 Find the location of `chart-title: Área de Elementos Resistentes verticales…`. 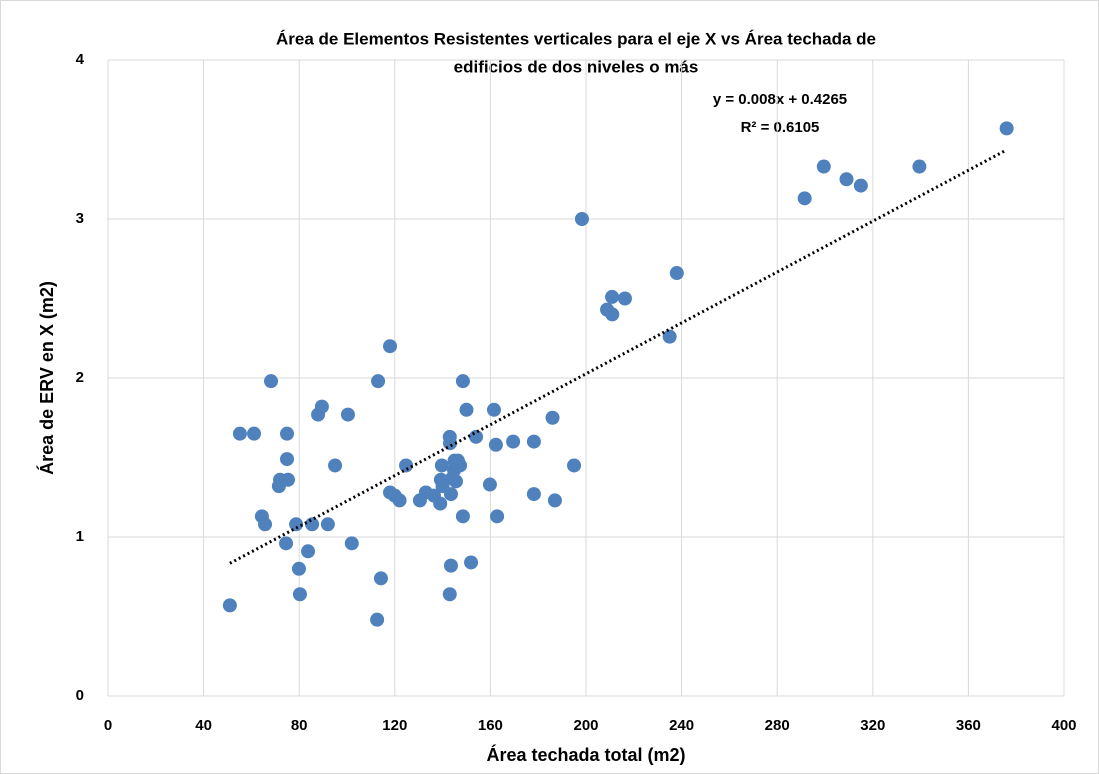

chart-title: Área de Elementos Resistentes verticales… is located at coordinates (576, 38).